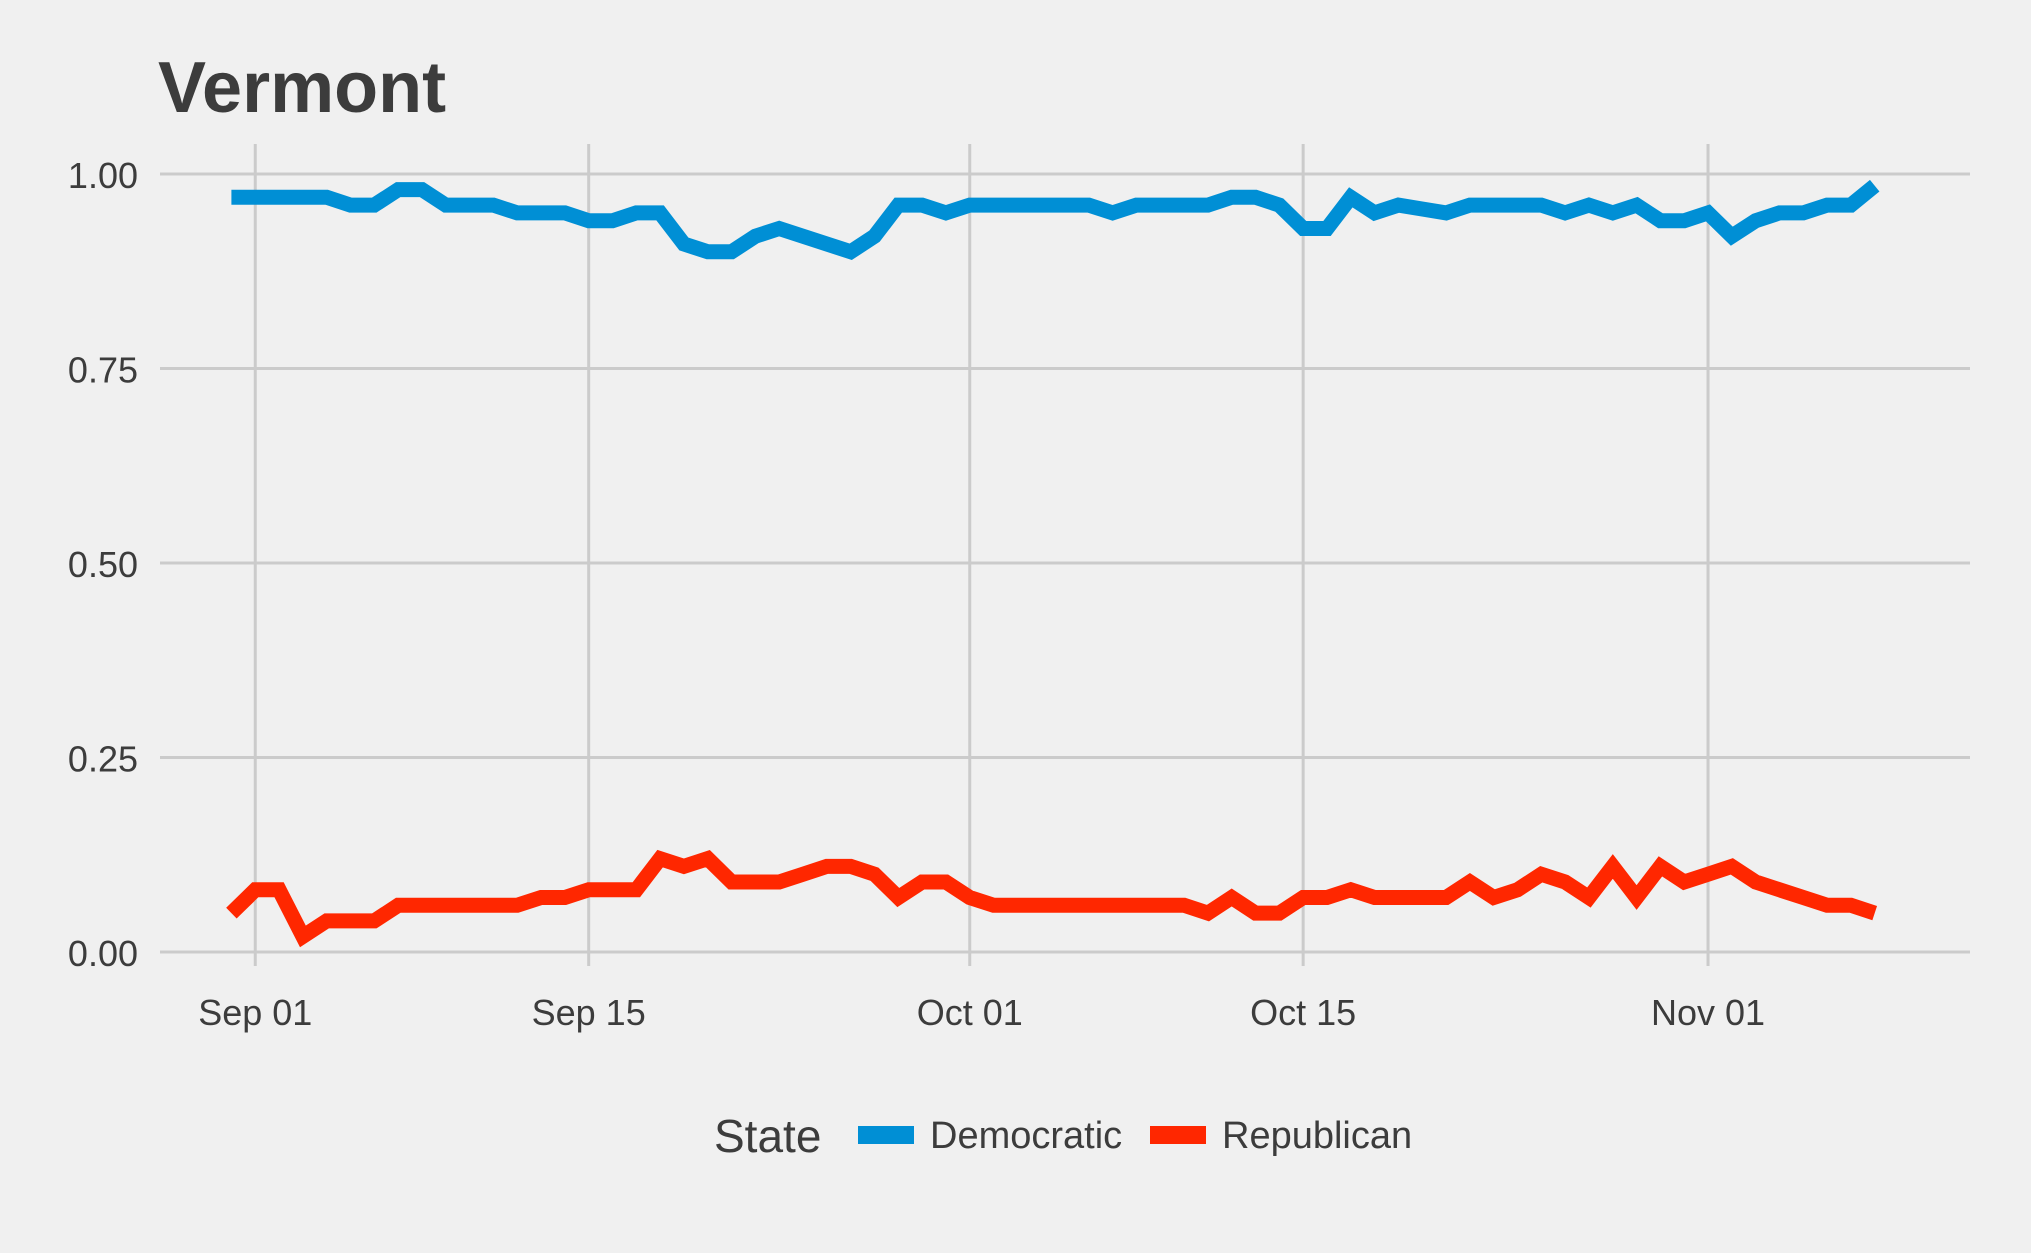  What do you see at coordinates (767, 1136) in the screenshot?
I see `legend-title: State` at bounding box center [767, 1136].